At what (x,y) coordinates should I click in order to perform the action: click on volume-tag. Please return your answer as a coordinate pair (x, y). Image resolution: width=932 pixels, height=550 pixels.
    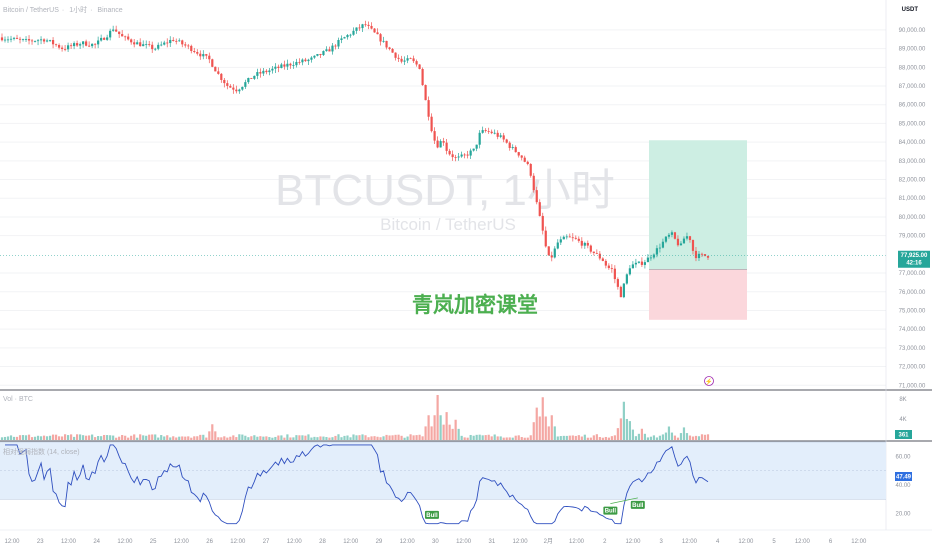
    Looking at the image, I should click on (903, 434).